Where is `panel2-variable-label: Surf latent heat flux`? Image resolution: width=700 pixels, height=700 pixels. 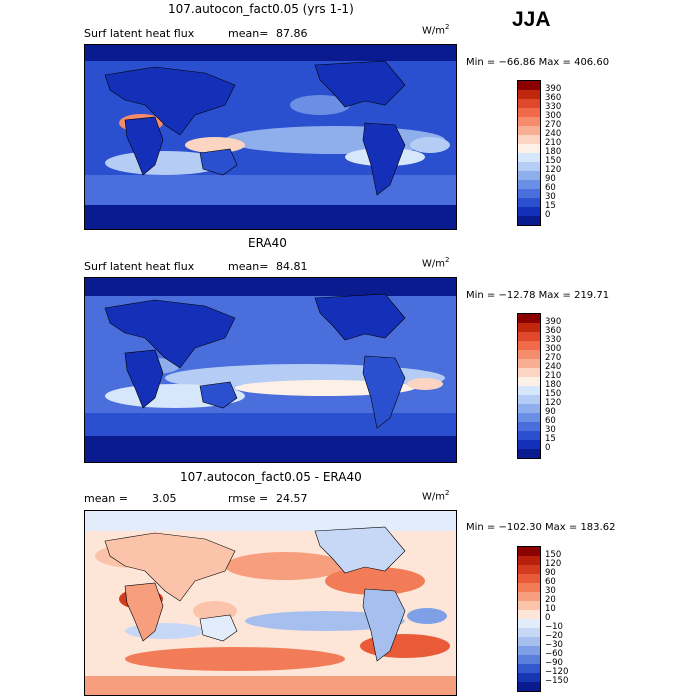 panel2-variable-label: Surf latent heat flux is located at coordinates (139, 266).